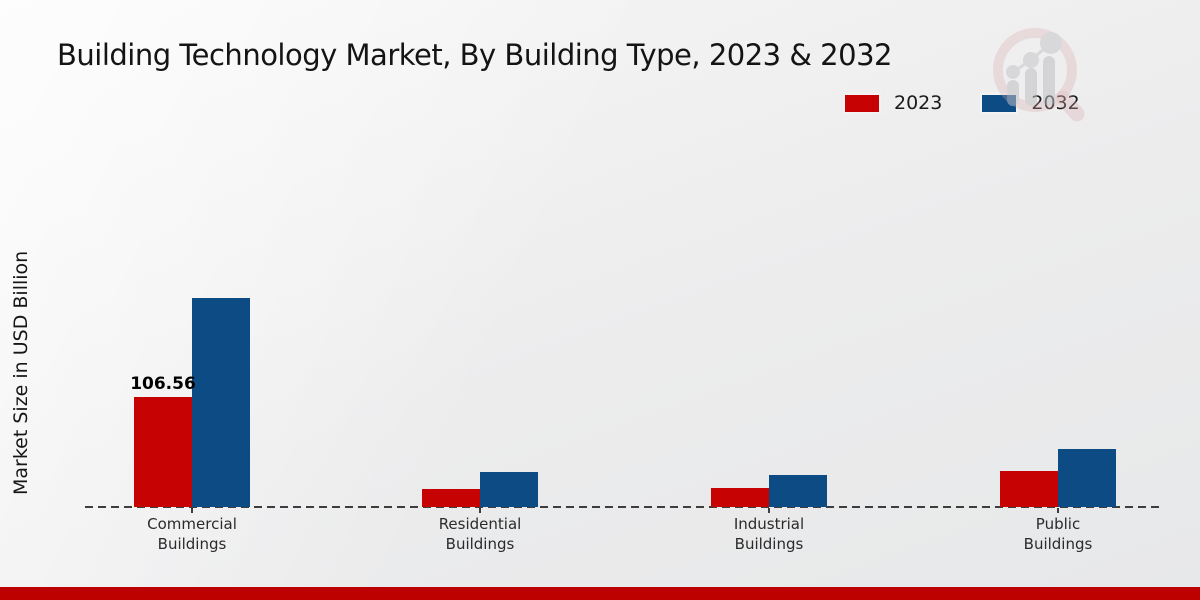  Describe the element at coordinates (769, 534) in the screenshot. I see `category-label-industrial-buildings: Industrial Buildings` at that location.